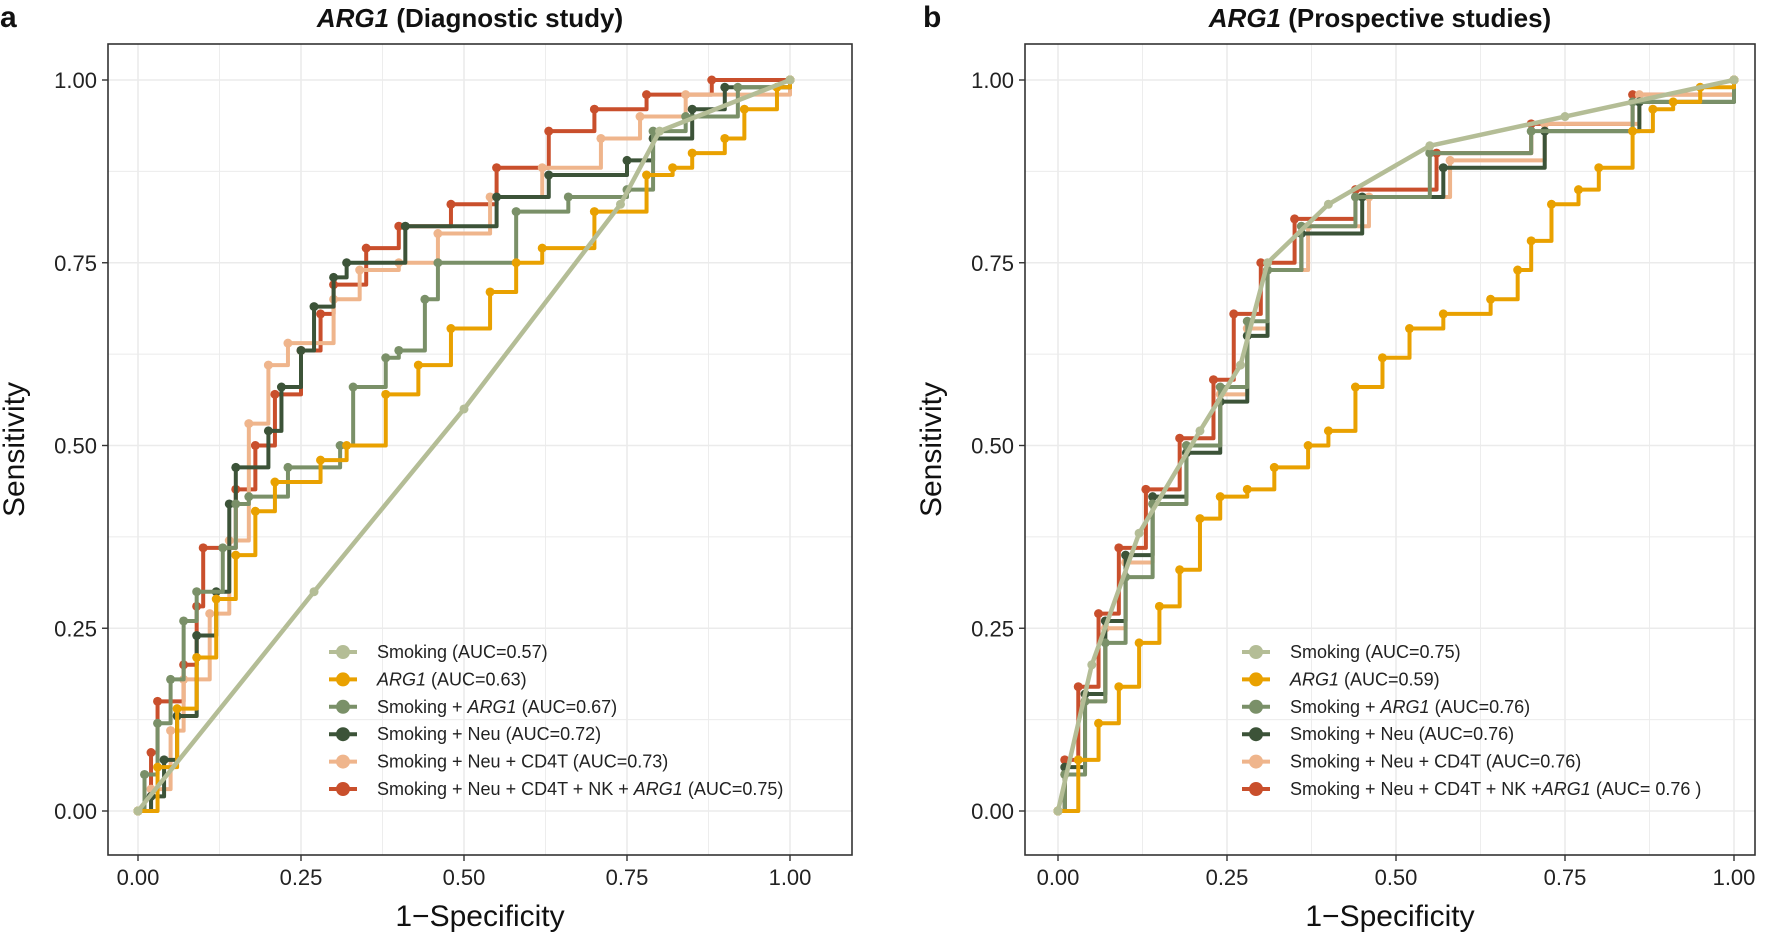 Image resolution: width=1768 pixels, height=936 pixels. Describe the element at coordinates (489, 734) in the screenshot. I see `legend-label-part: Smoking + Neu (AUC=0.72)` at that location.